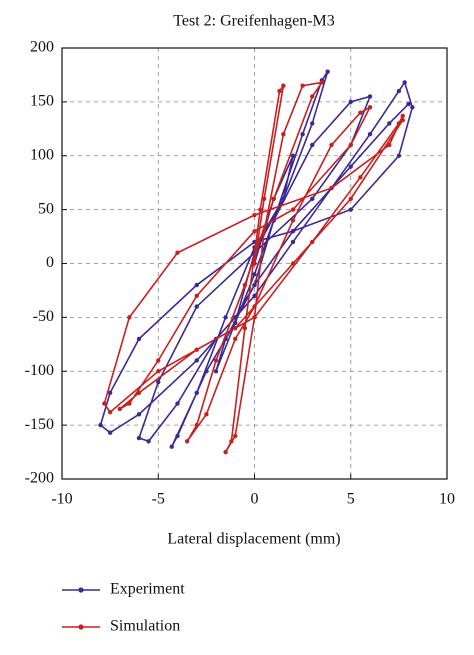 This screenshot has height=655, width=474. I want to click on x-axis-label: Lateral displacement (mm), so click(253, 539).